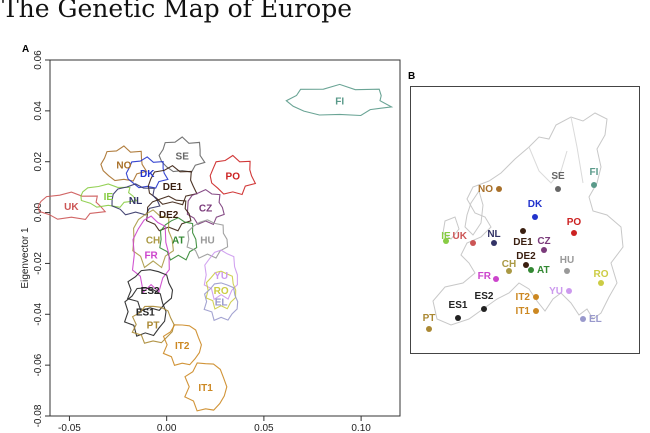  I want to click on britain-outline, so click(474, 212).